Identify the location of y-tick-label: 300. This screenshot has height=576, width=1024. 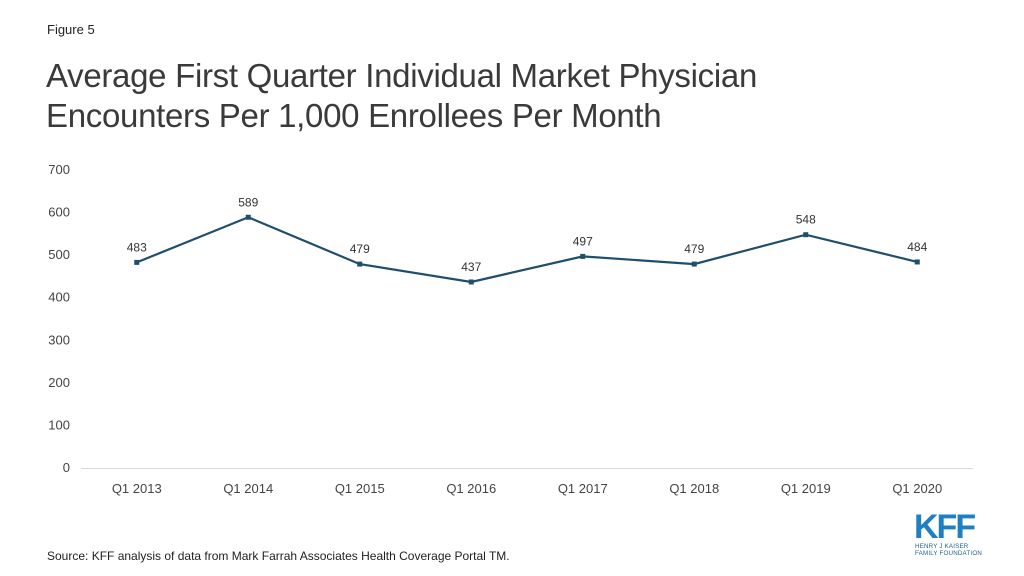
(59, 339).